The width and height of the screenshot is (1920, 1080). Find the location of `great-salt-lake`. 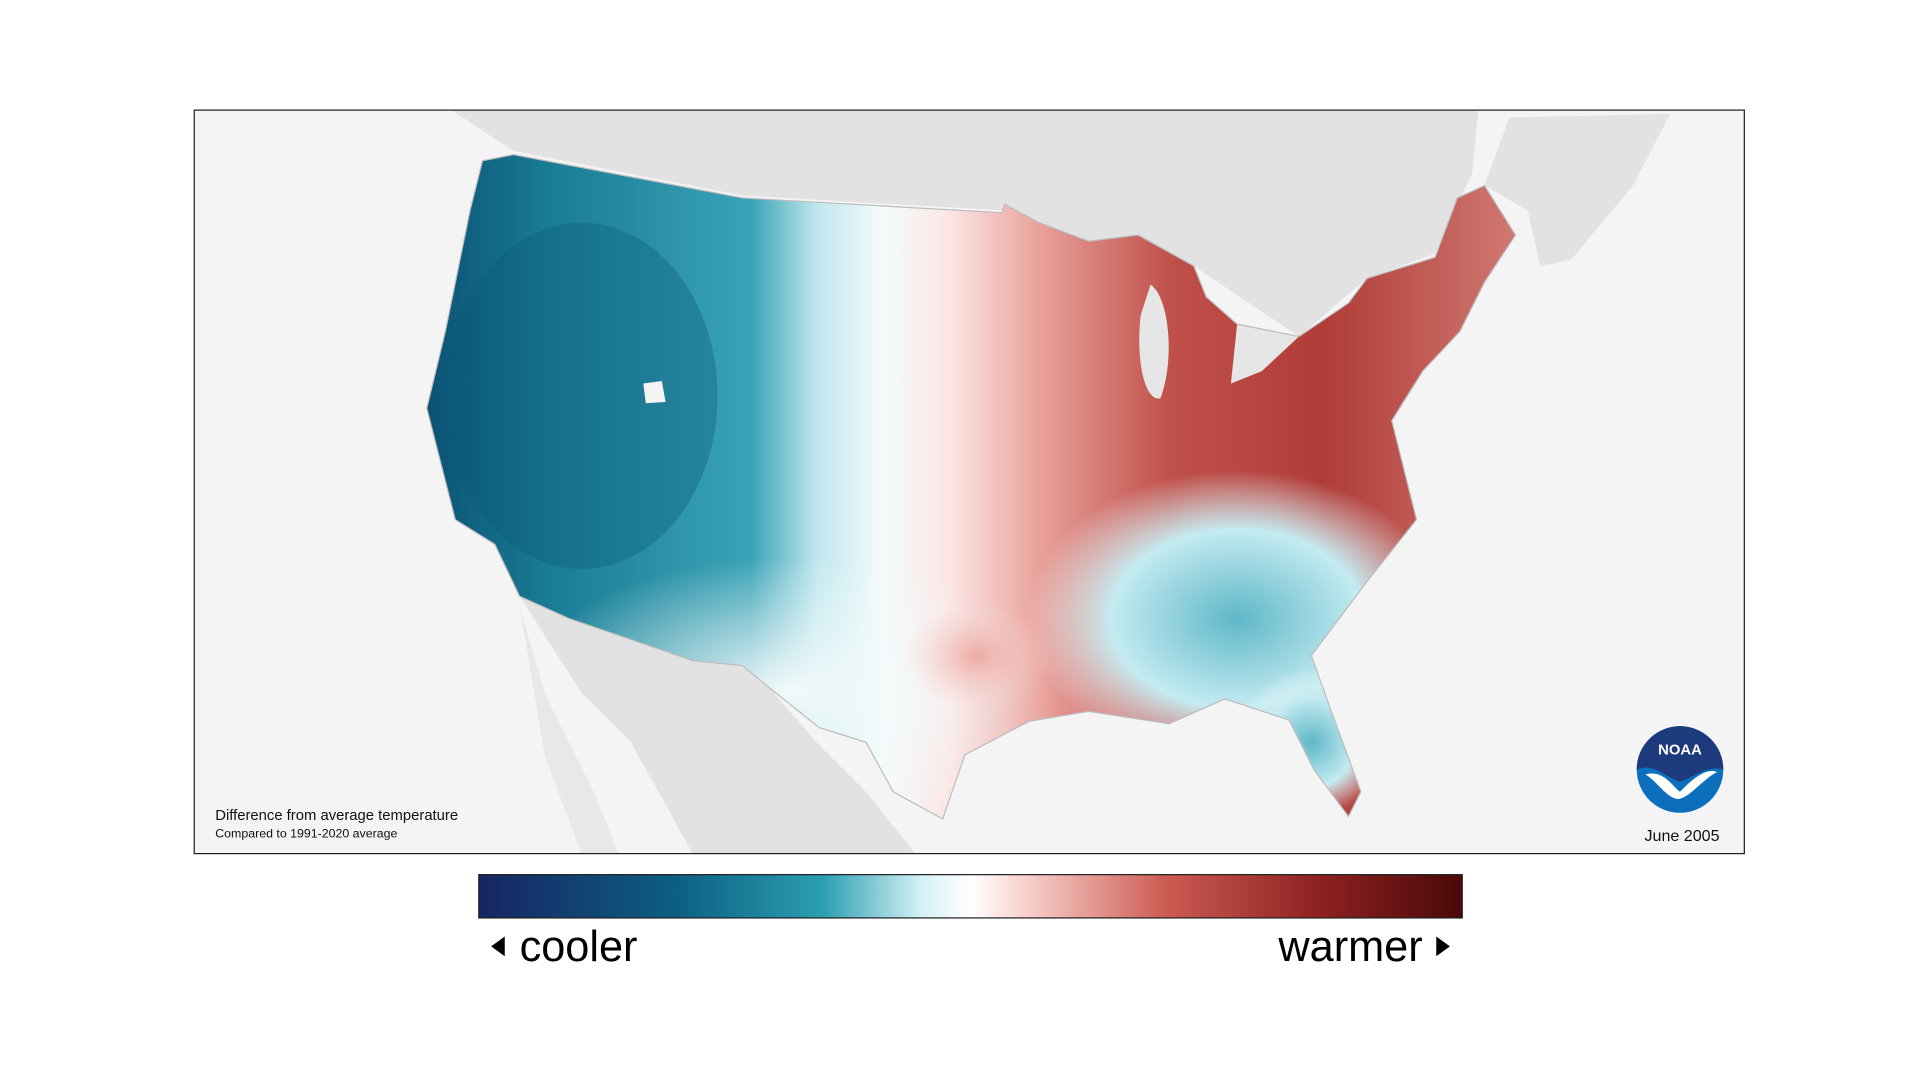

great-salt-lake is located at coordinates (654, 392).